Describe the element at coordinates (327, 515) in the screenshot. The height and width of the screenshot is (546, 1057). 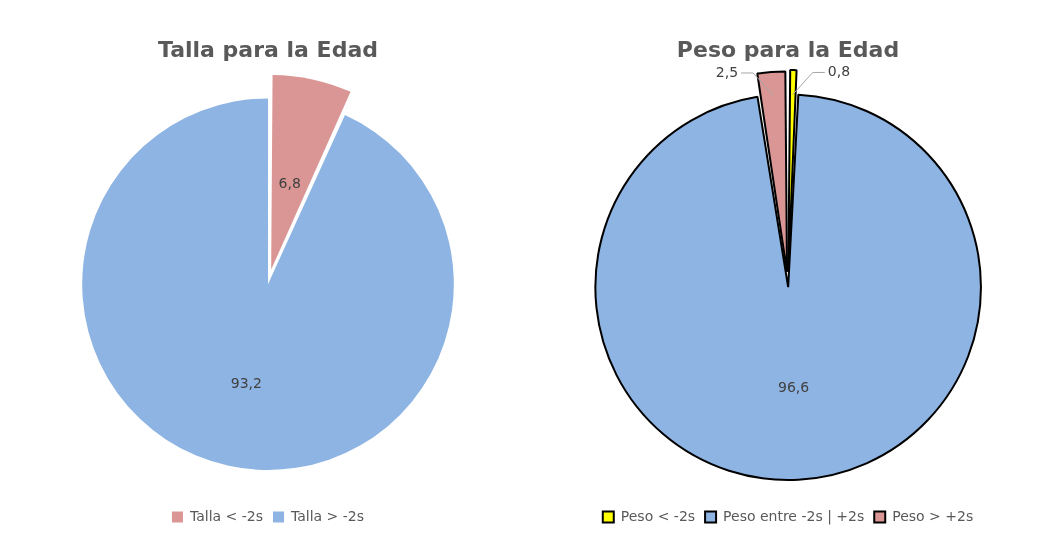
I see `legend-label: Talla > -2s` at that location.